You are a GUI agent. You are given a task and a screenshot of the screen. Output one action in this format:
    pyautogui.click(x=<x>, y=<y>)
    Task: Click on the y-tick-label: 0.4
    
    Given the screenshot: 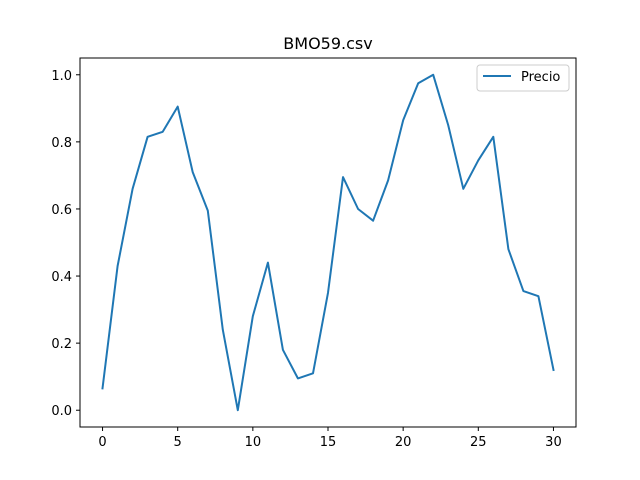 What is the action you would take?
    pyautogui.click(x=61, y=277)
    